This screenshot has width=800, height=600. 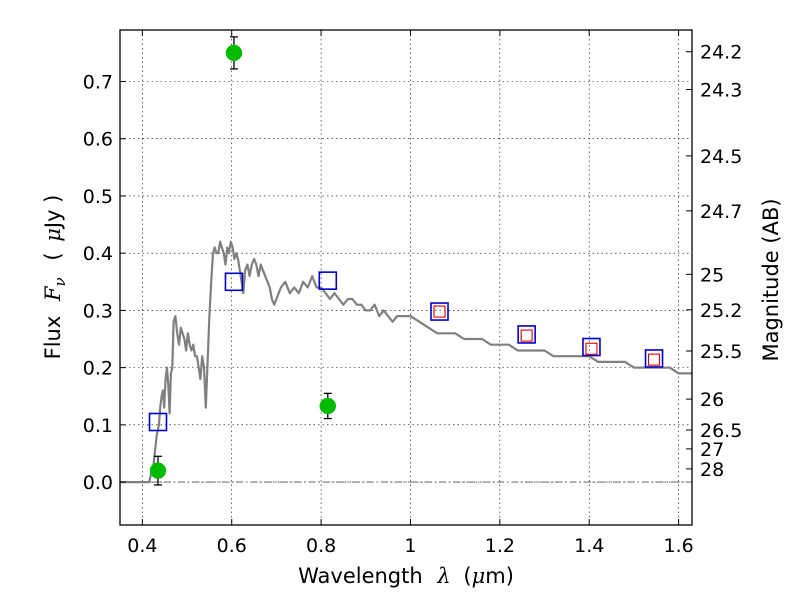 What do you see at coordinates (410, 546) in the screenshot?
I see `x-tick-label: 1` at bounding box center [410, 546].